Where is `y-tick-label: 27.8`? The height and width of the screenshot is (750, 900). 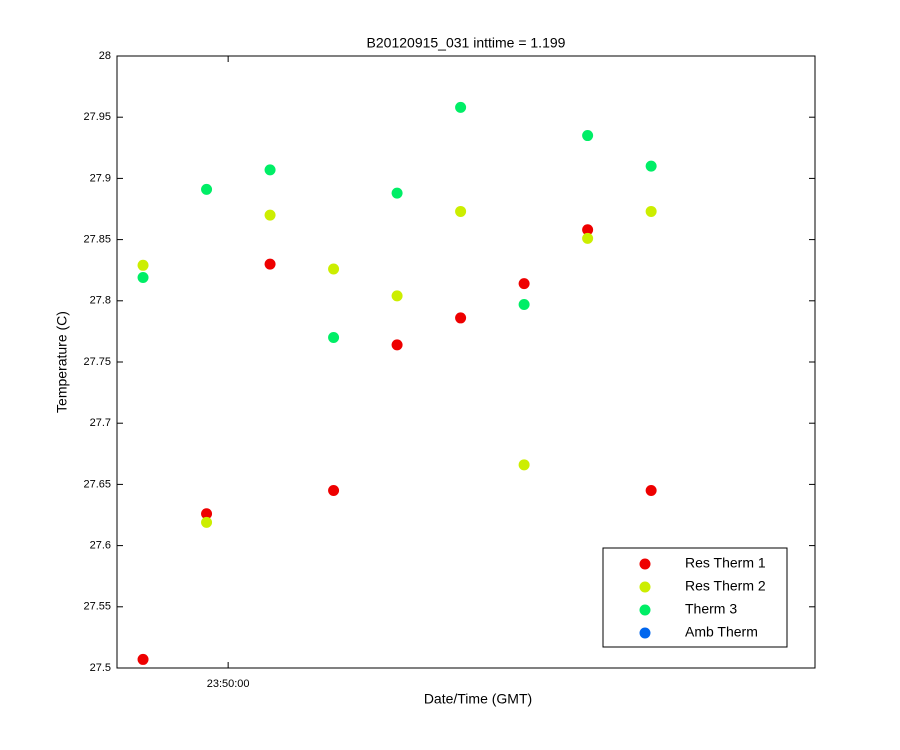 y-tick-label: 27.8 is located at coordinates (100, 301).